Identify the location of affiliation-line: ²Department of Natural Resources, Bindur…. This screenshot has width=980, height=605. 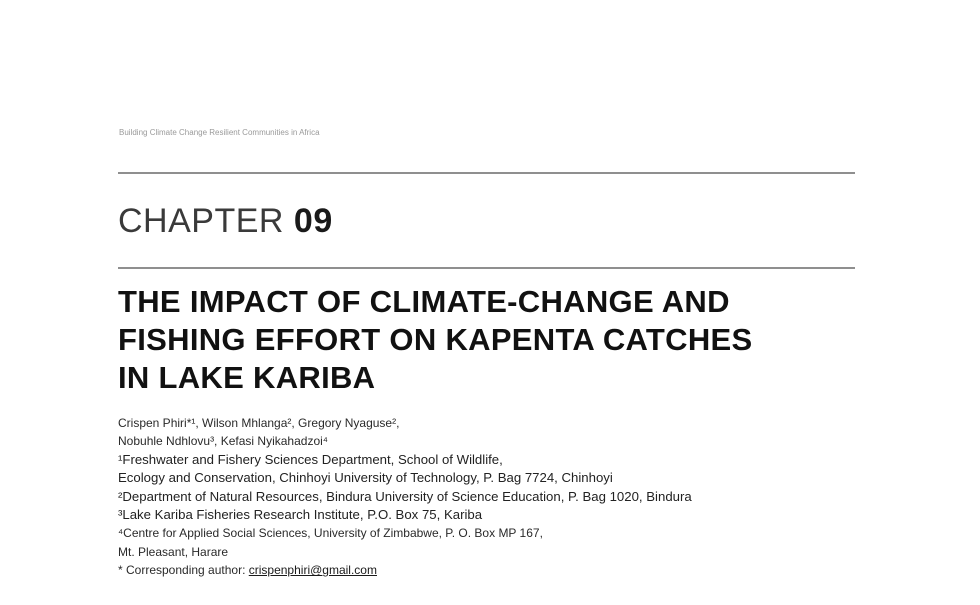
(405, 496).